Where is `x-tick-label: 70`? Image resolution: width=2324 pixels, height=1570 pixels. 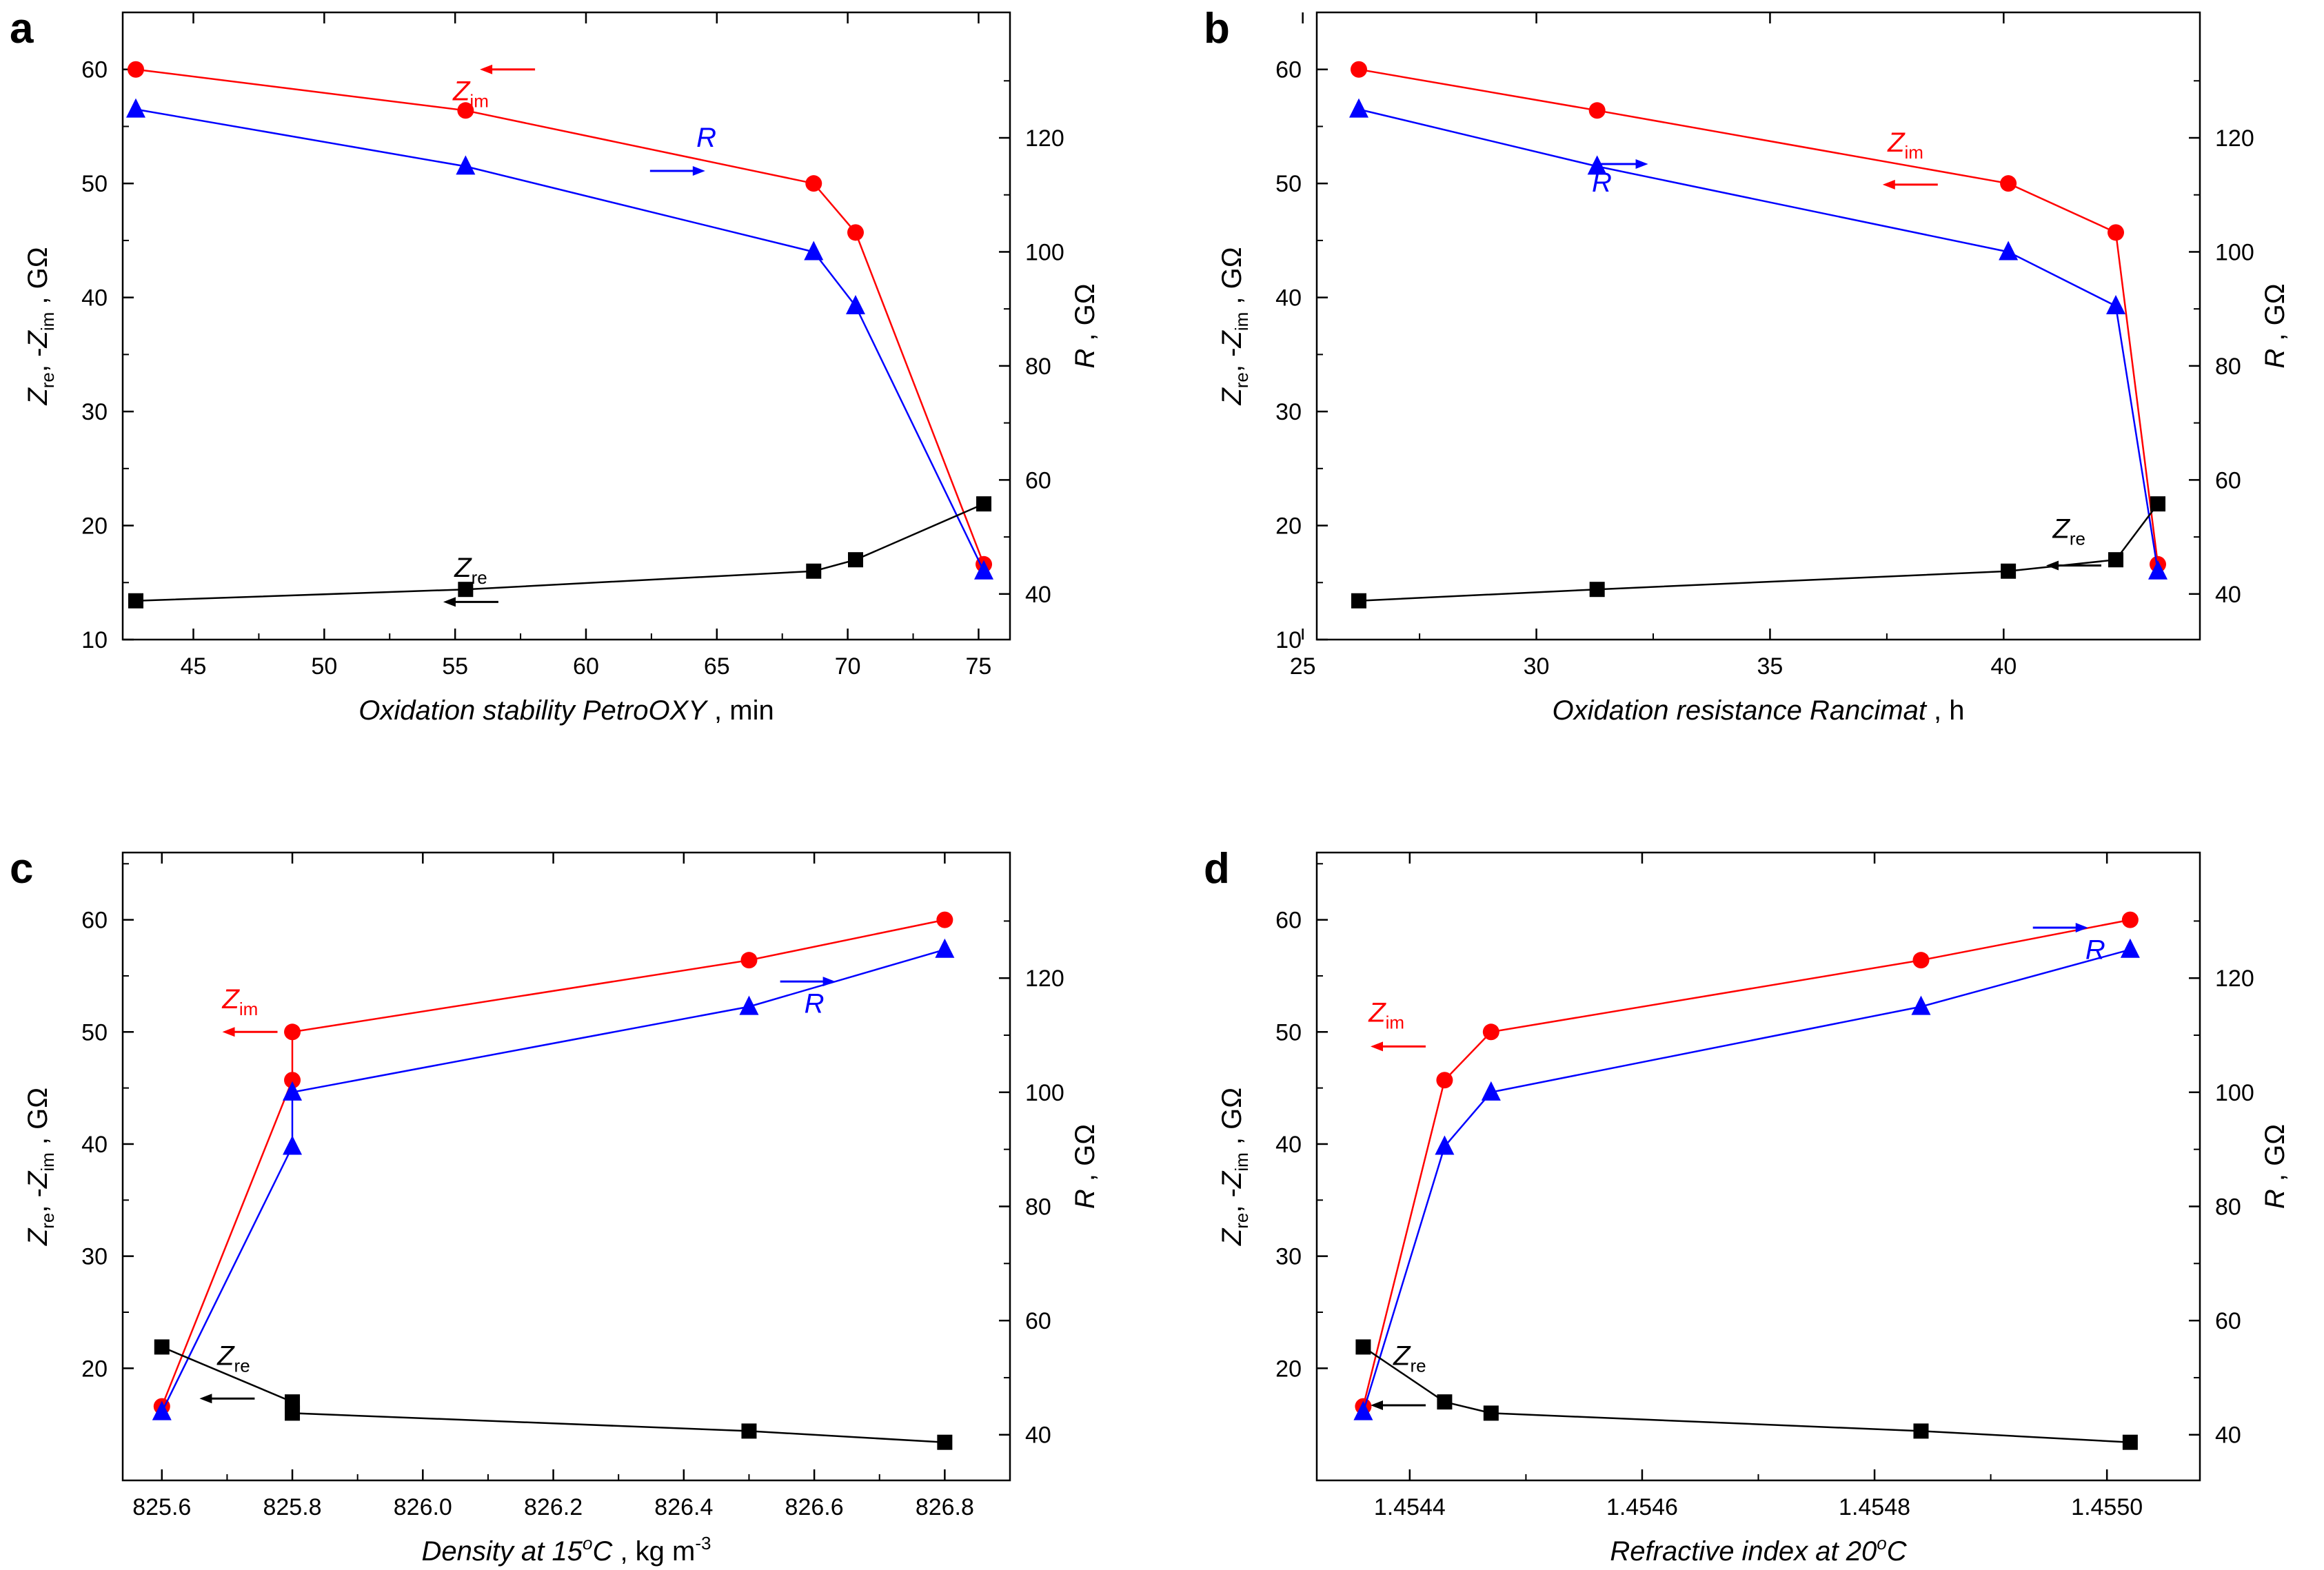
x-tick-label: 70 is located at coordinates (848, 666).